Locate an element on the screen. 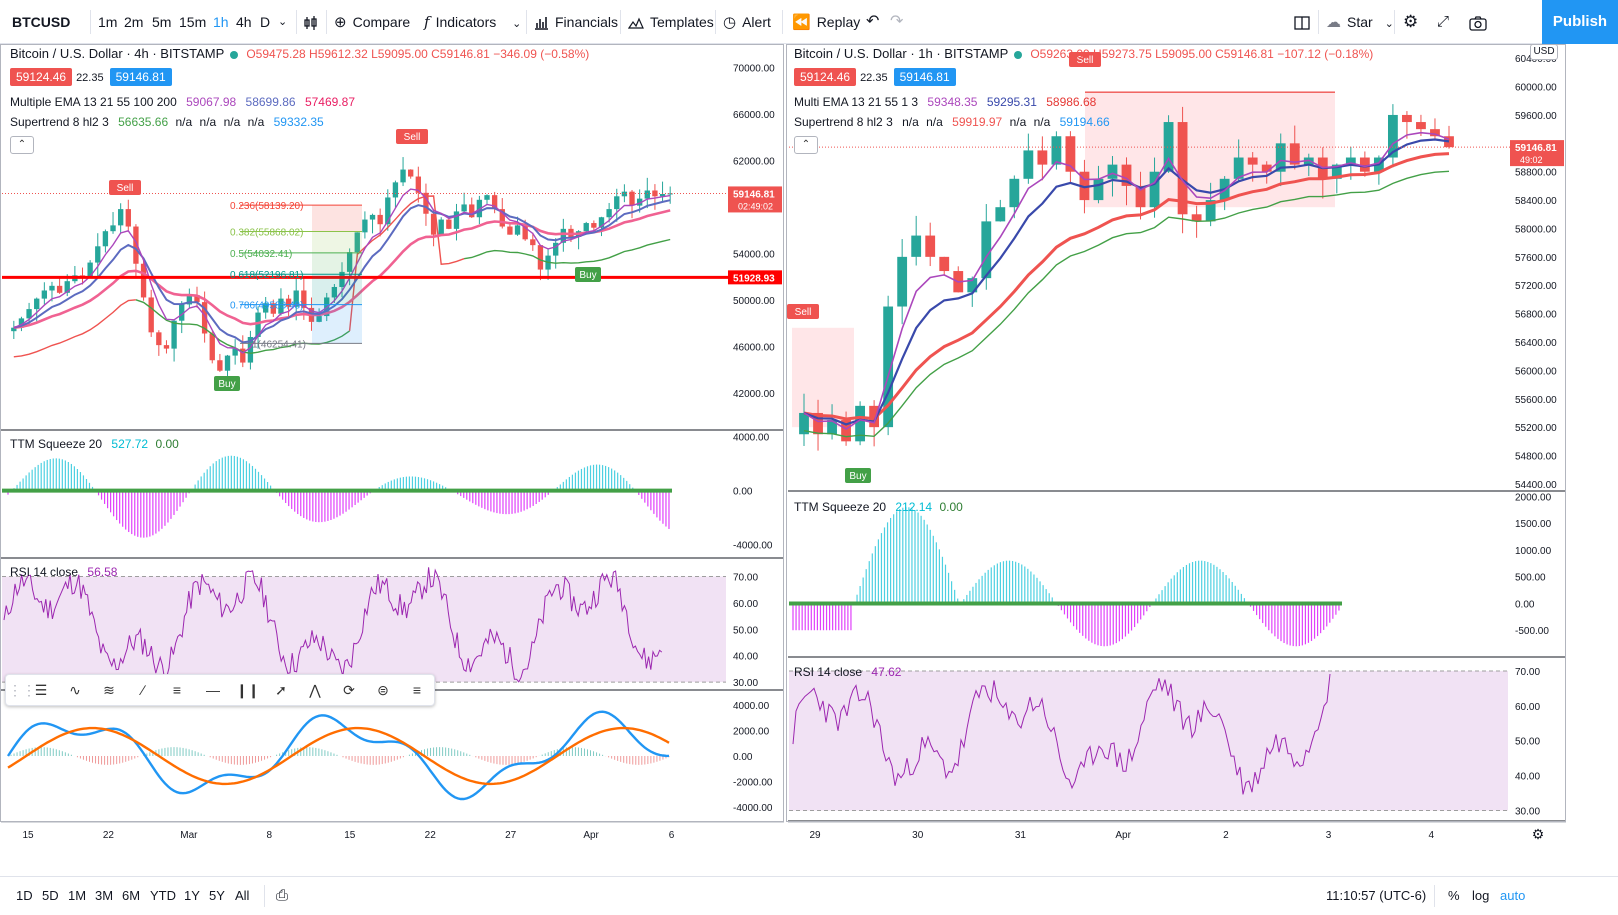  rsi-value: 47.62 is located at coordinates (886, 672).